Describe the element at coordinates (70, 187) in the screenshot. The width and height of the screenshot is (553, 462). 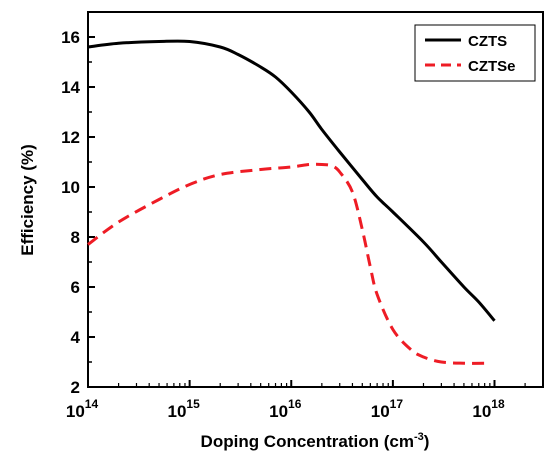
I see `y-tick-label: 10` at that location.